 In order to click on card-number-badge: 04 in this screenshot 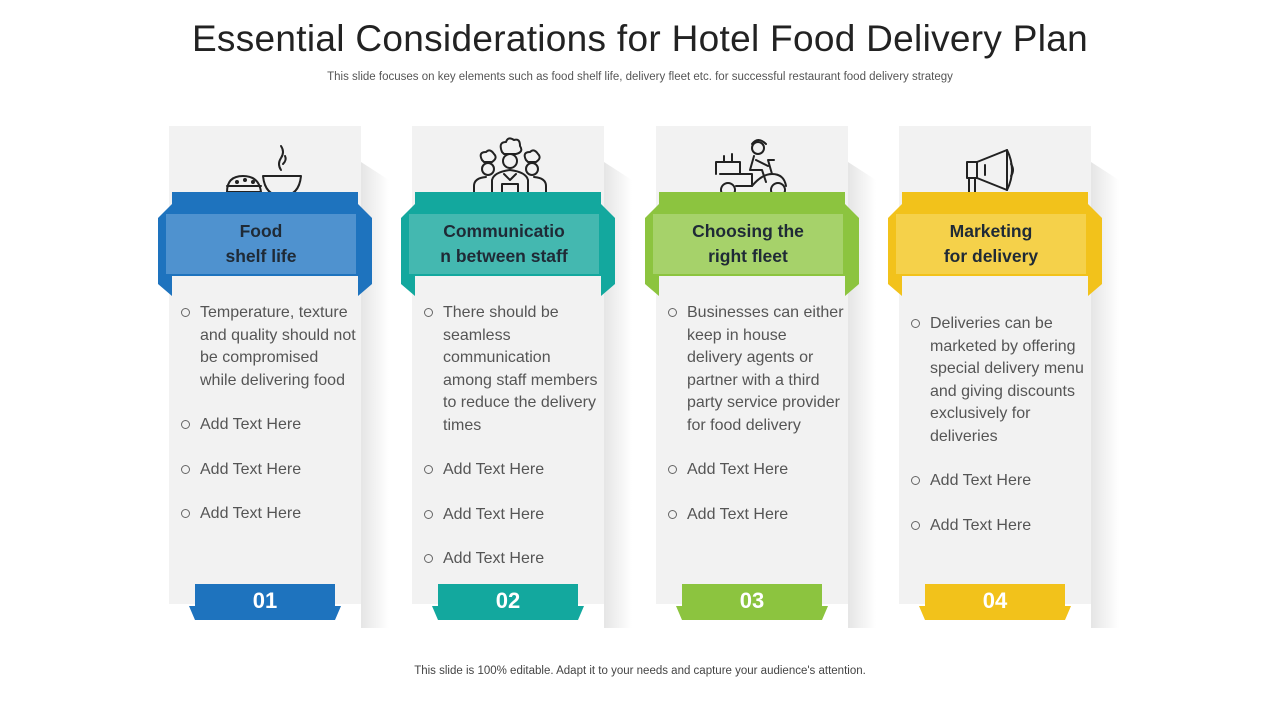, I will do `click(995, 602)`.